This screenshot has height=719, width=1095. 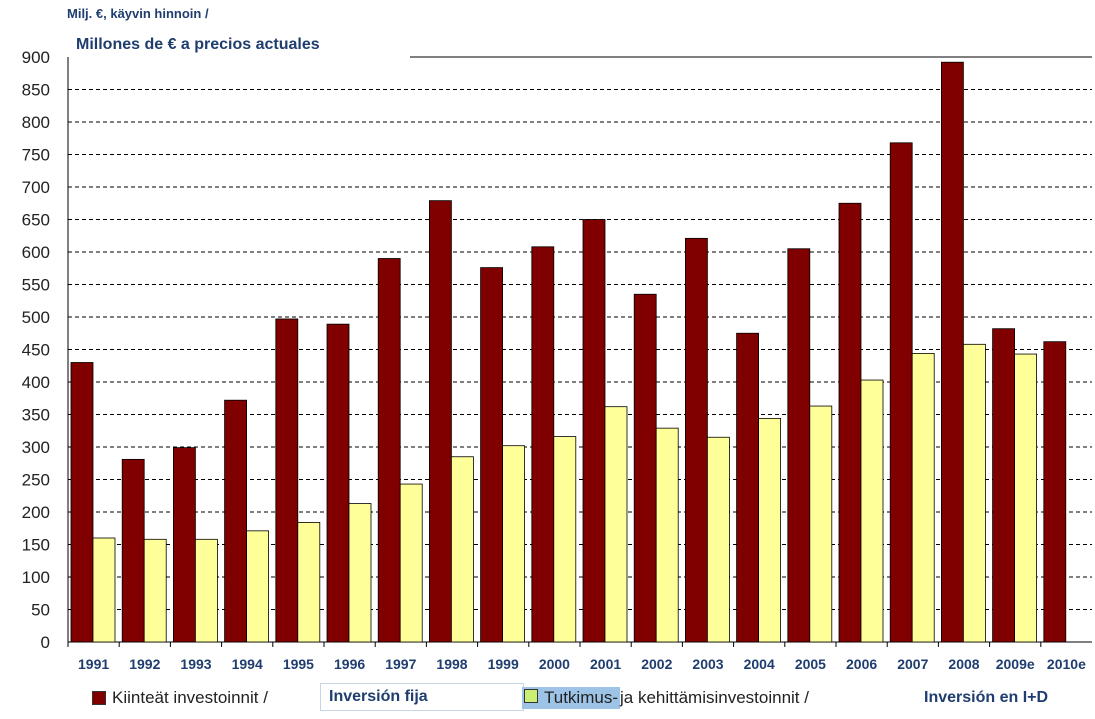 I want to click on y-tick-label: 0, so click(x=45, y=642).